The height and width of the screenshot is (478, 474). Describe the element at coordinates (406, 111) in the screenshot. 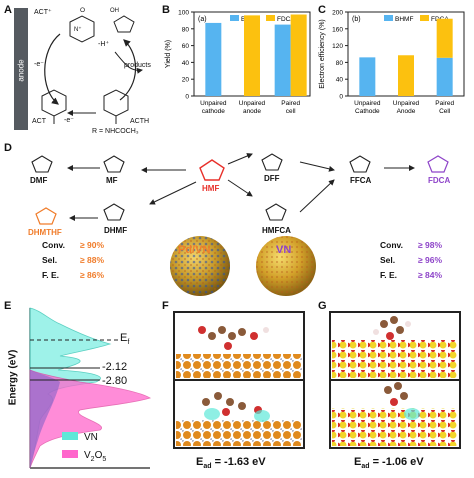

I see `x-tick-label: Anode` at that location.